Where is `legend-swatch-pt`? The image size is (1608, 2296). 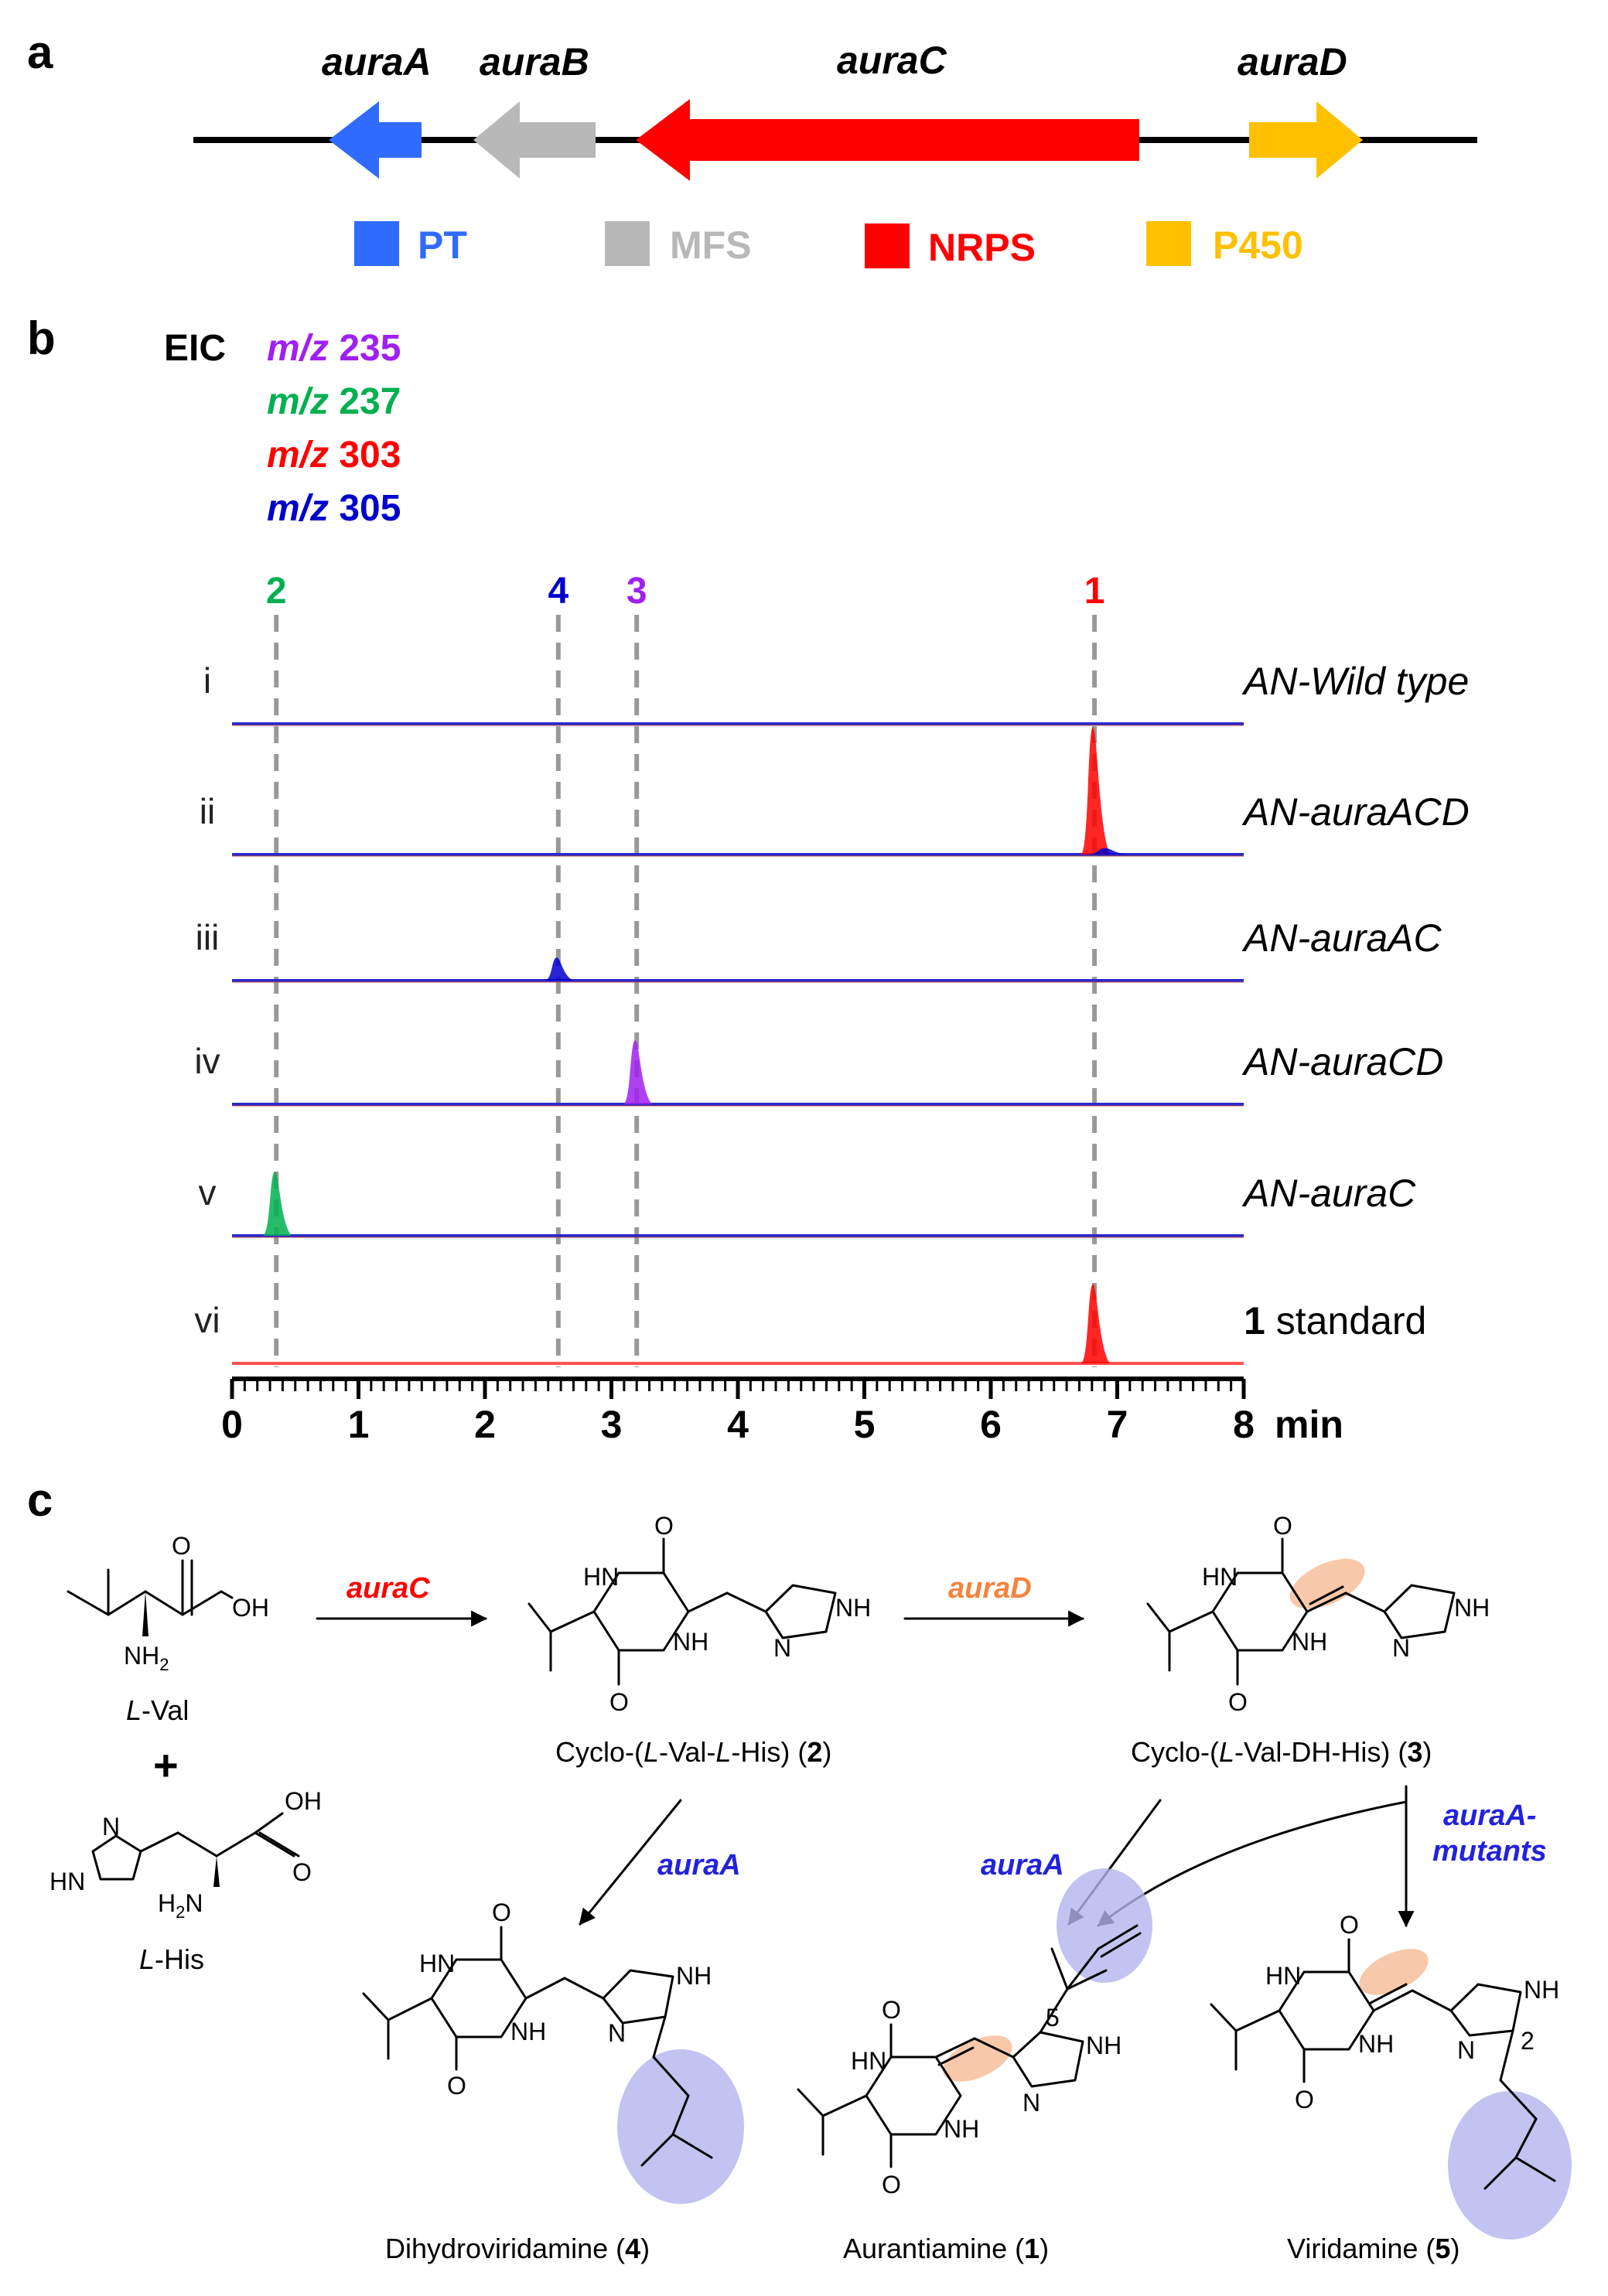 legend-swatch-pt is located at coordinates (377, 243).